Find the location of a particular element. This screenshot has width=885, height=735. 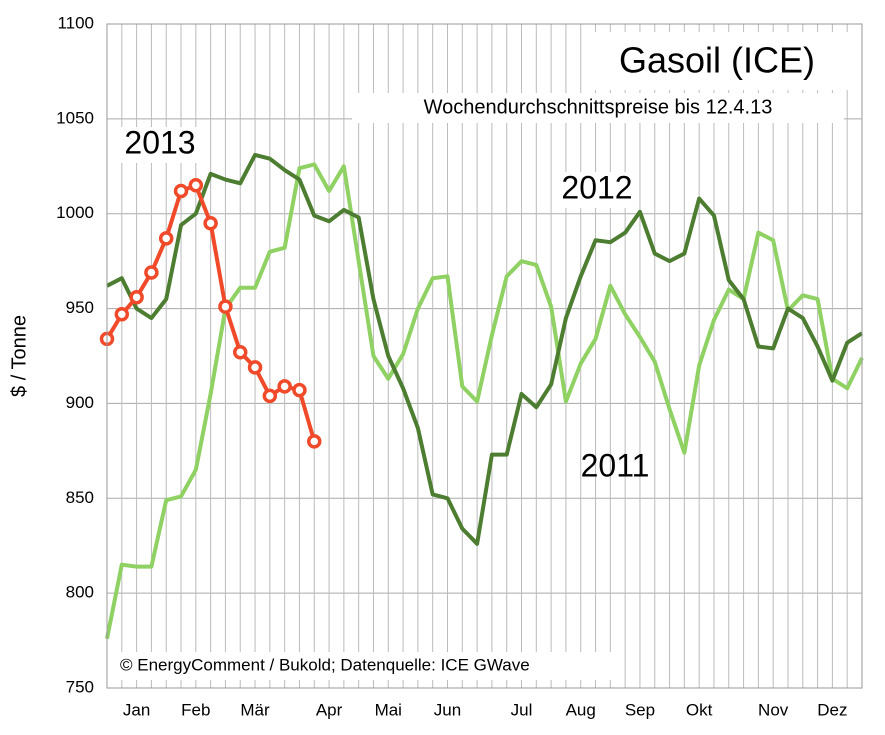

x-tick-label: Sep is located at coordinates (640, 709).